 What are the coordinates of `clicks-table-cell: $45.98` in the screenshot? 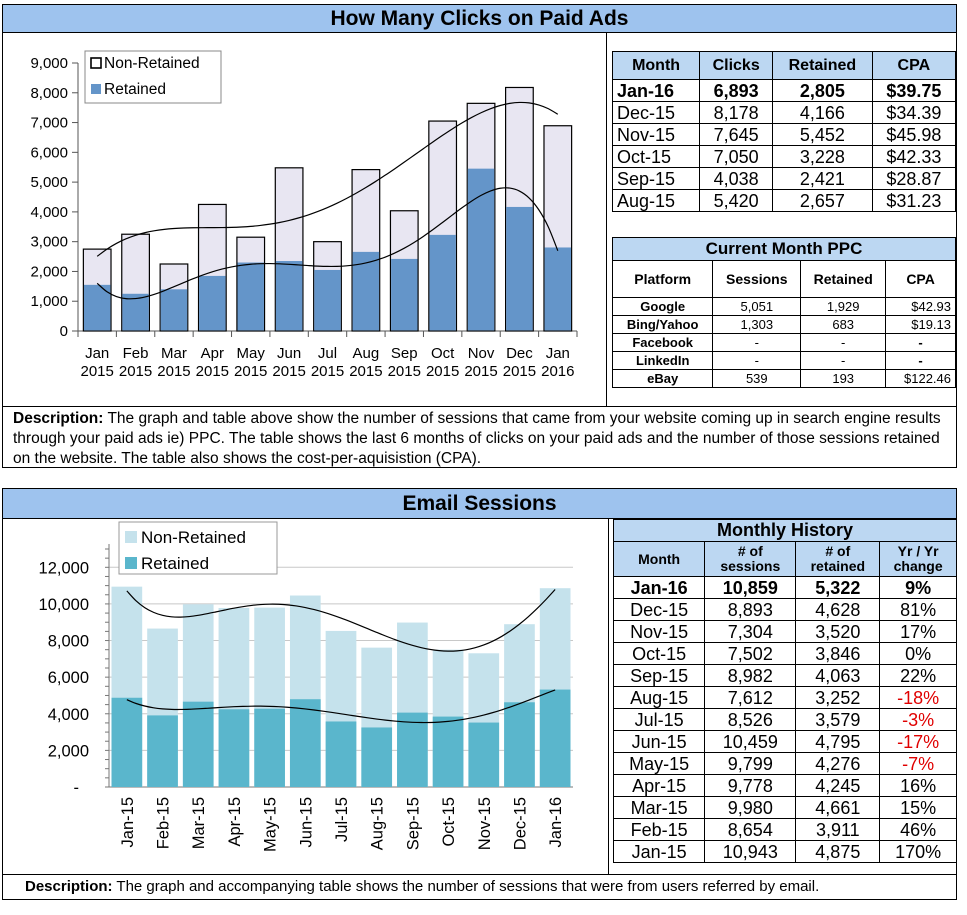 It's located at (914, 134).